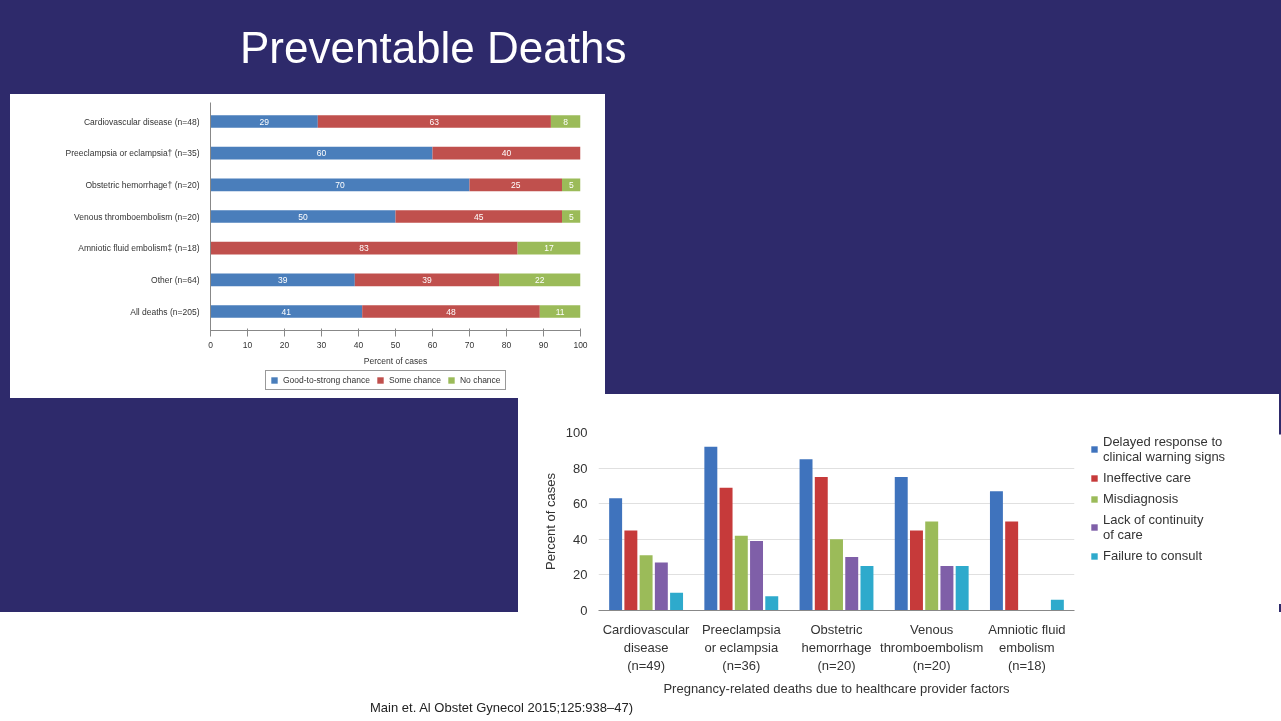 The width and height of the screenshot is (1281, 721). What do you see at coordinates (580, 539) in the screenshot?
I see `y-tick-label: 40` at bounding box center [580, 539].